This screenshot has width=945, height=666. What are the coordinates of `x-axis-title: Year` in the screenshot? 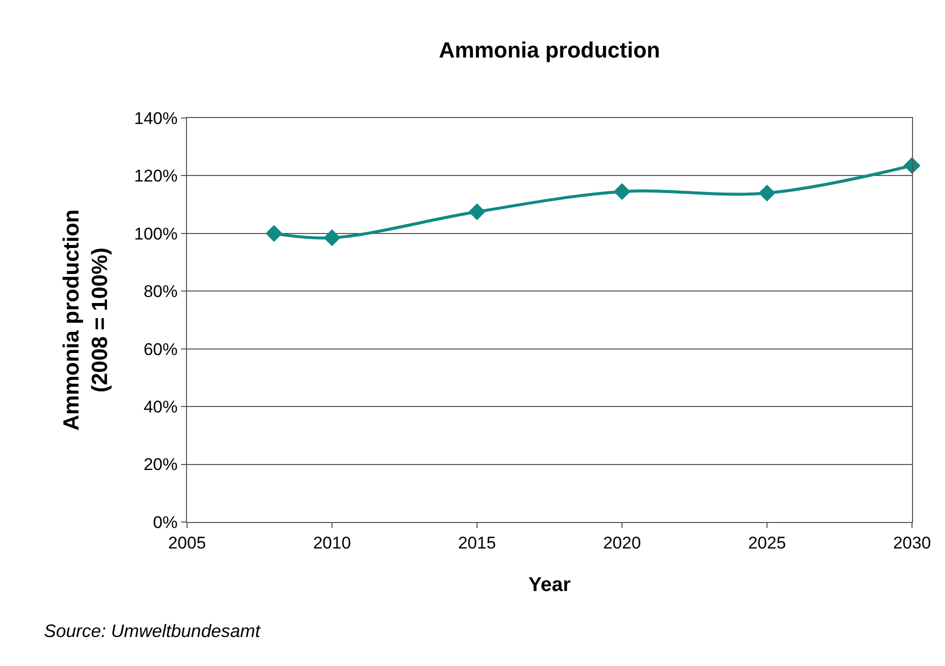 It's located at (549, 585).